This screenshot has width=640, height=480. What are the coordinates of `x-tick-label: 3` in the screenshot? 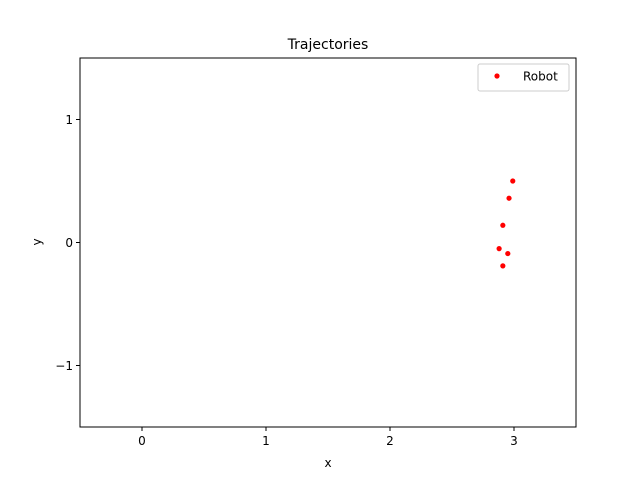 It's located at (514, 441).